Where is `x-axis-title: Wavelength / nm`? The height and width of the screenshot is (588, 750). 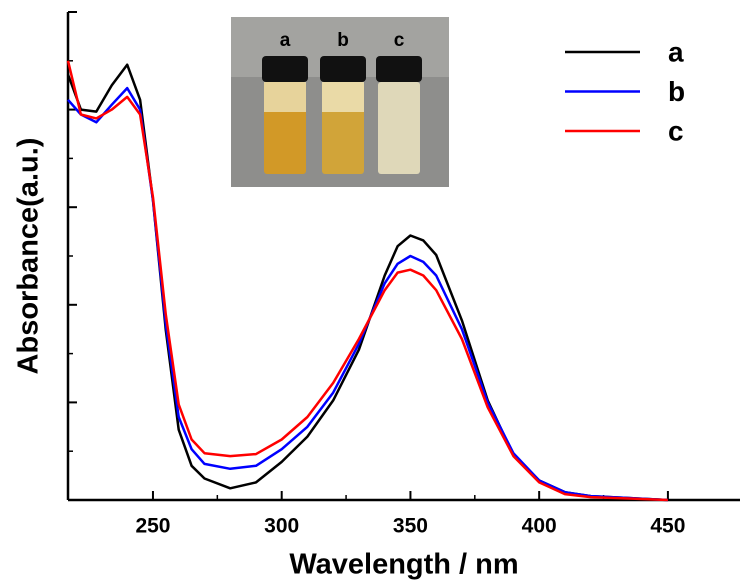
x-axis-title: Wavelength / nm is located at coordinates (403, 565).